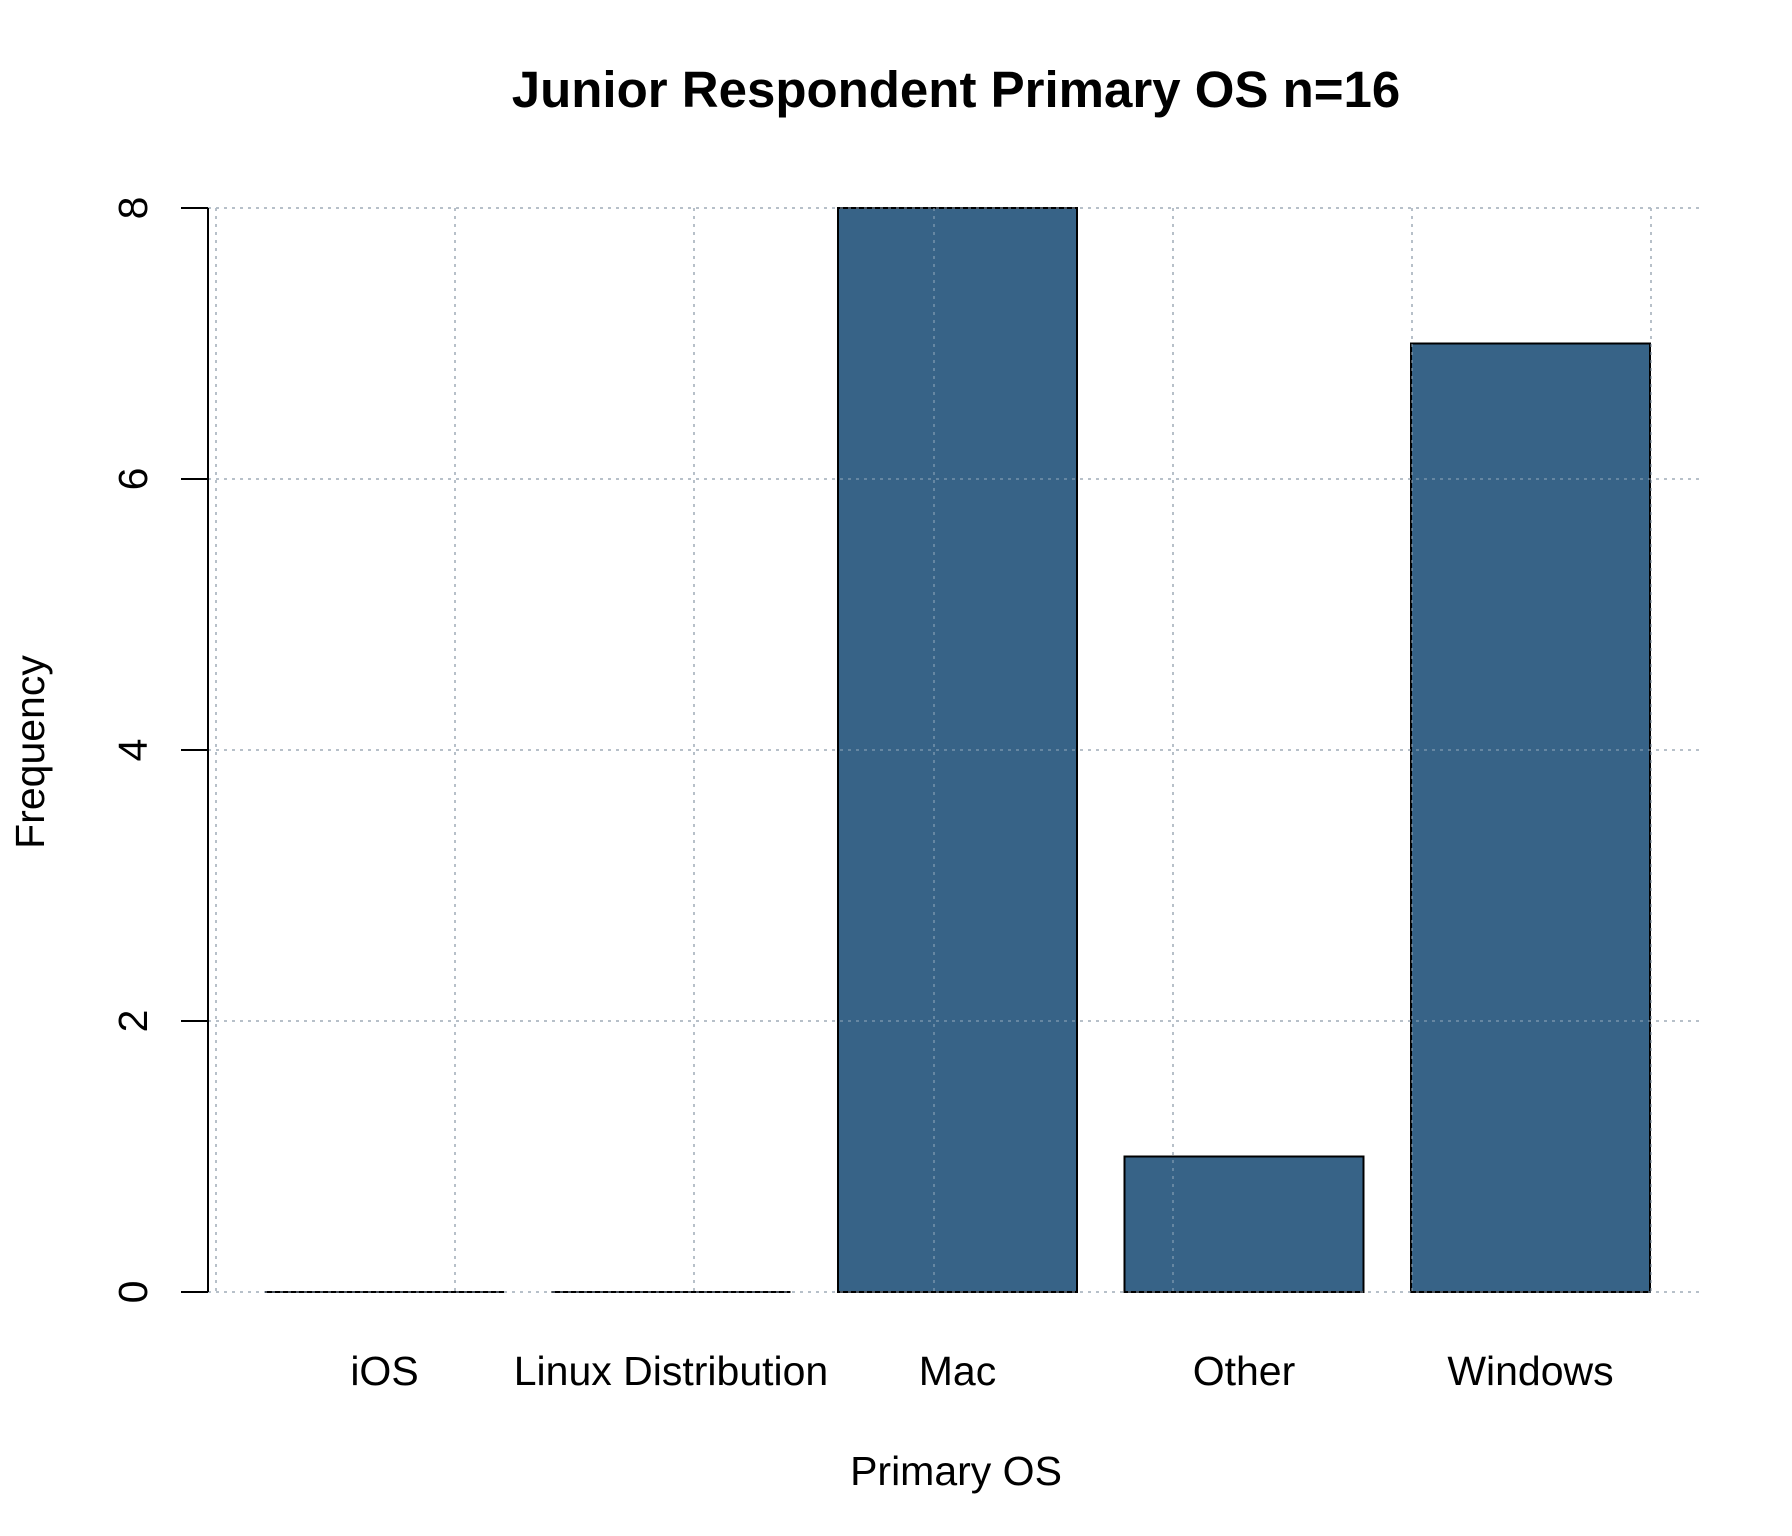 This screenshot has width=1792, height=1536. What do you see at coordinates (133, 479) in the screenshot?
I see `y-tick-label: 6` at bounding box center [133, 479].